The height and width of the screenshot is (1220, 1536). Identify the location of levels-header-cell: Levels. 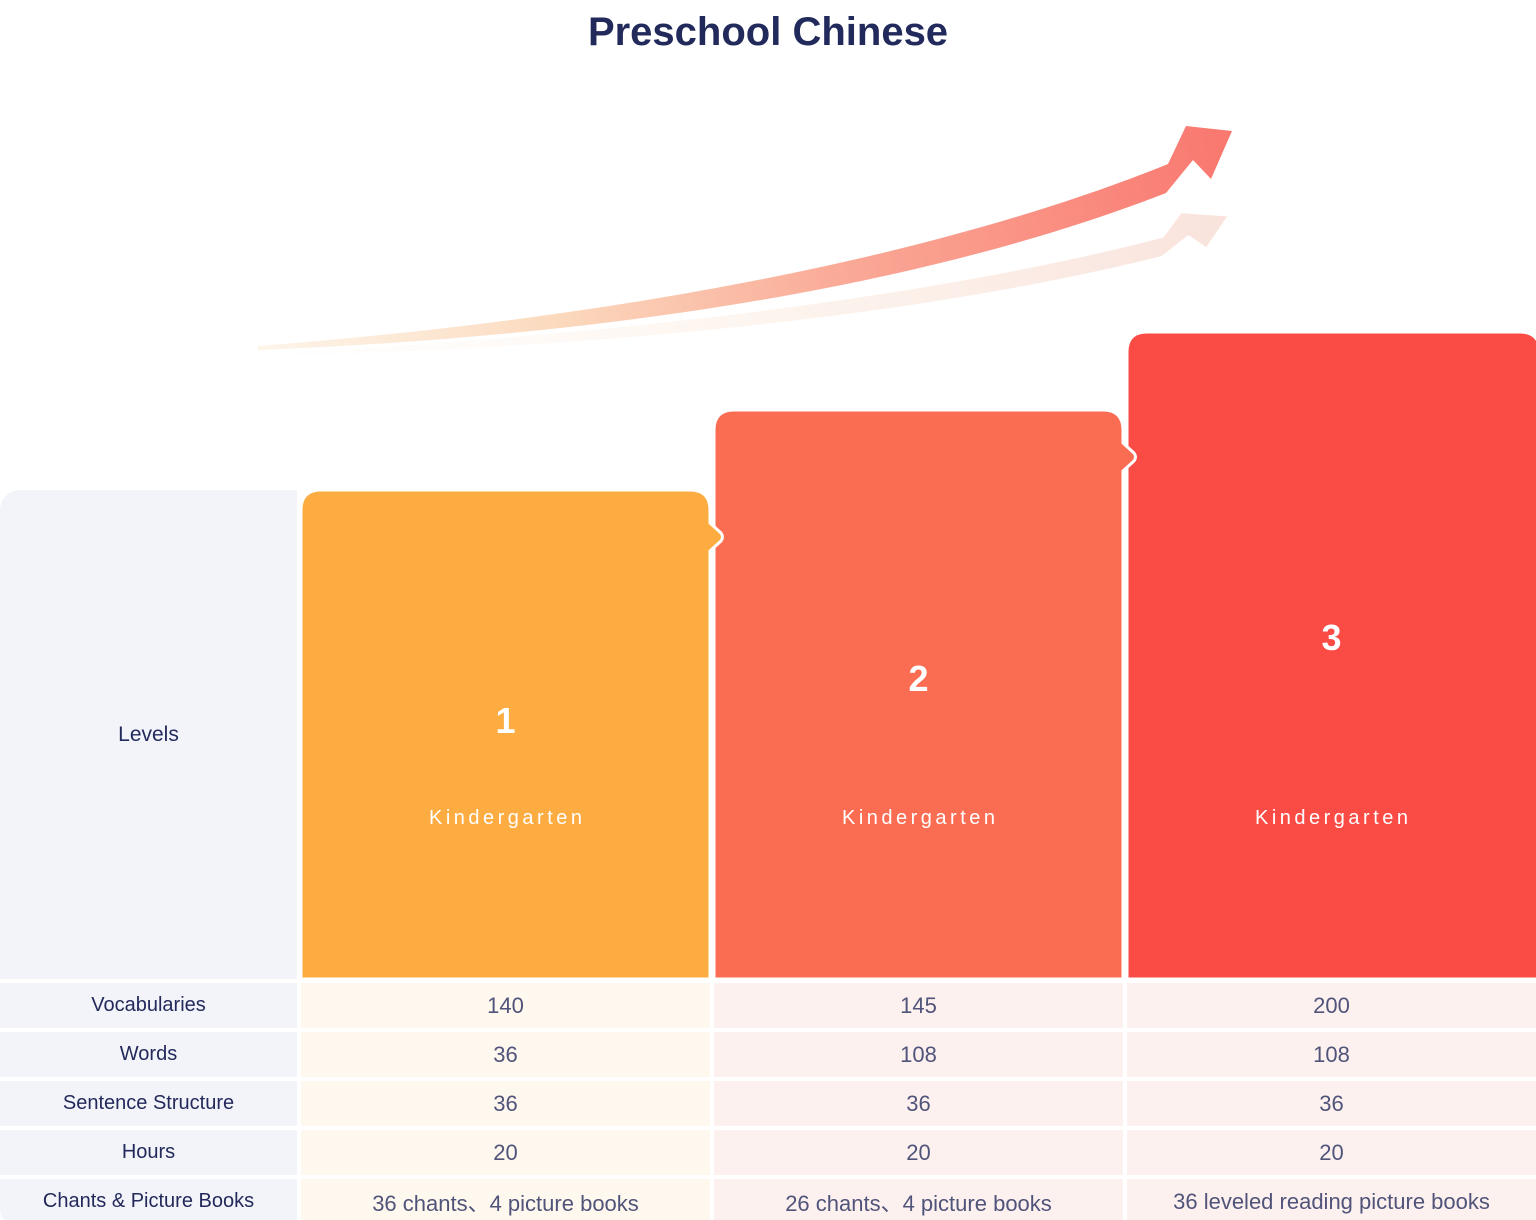
(148, 734).